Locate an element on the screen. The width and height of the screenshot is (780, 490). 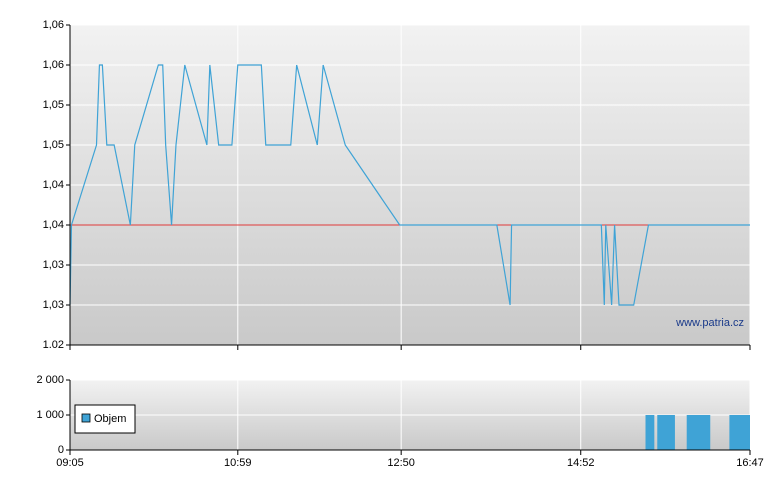
legend: Objem is located at coordinates (105, 419).